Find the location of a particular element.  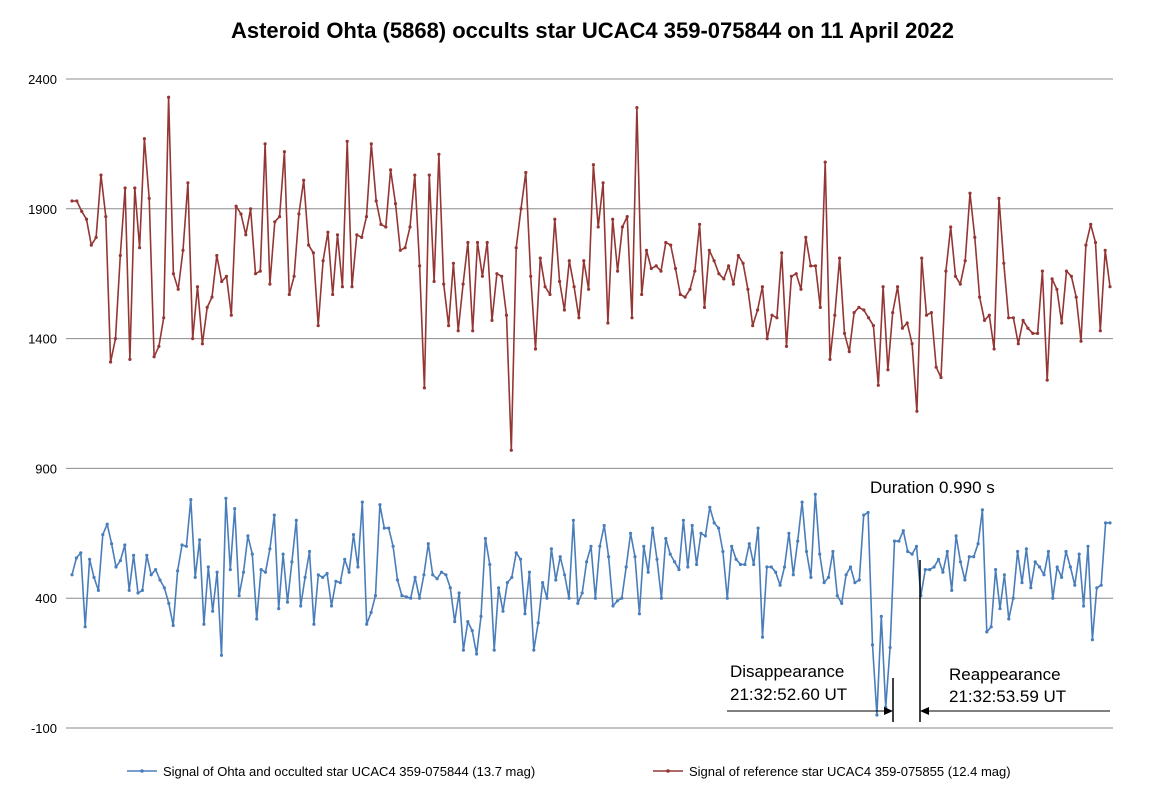

y-tick-label: 2400 is located at coordinates (42, 79).